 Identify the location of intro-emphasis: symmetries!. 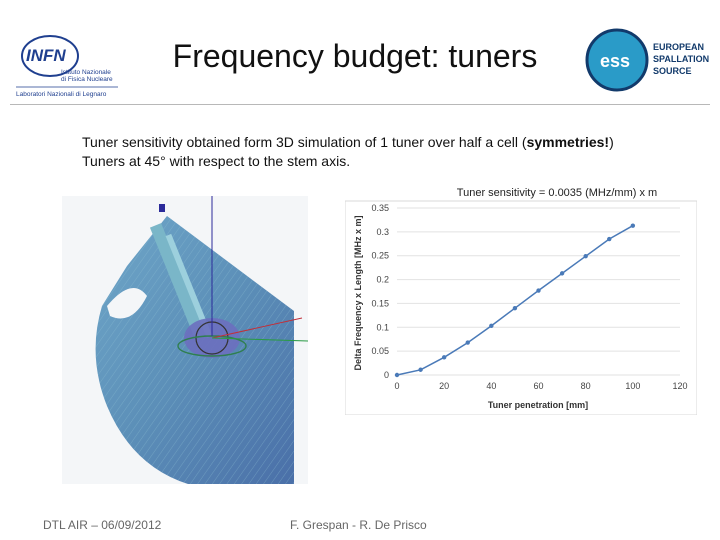
(568, 142).